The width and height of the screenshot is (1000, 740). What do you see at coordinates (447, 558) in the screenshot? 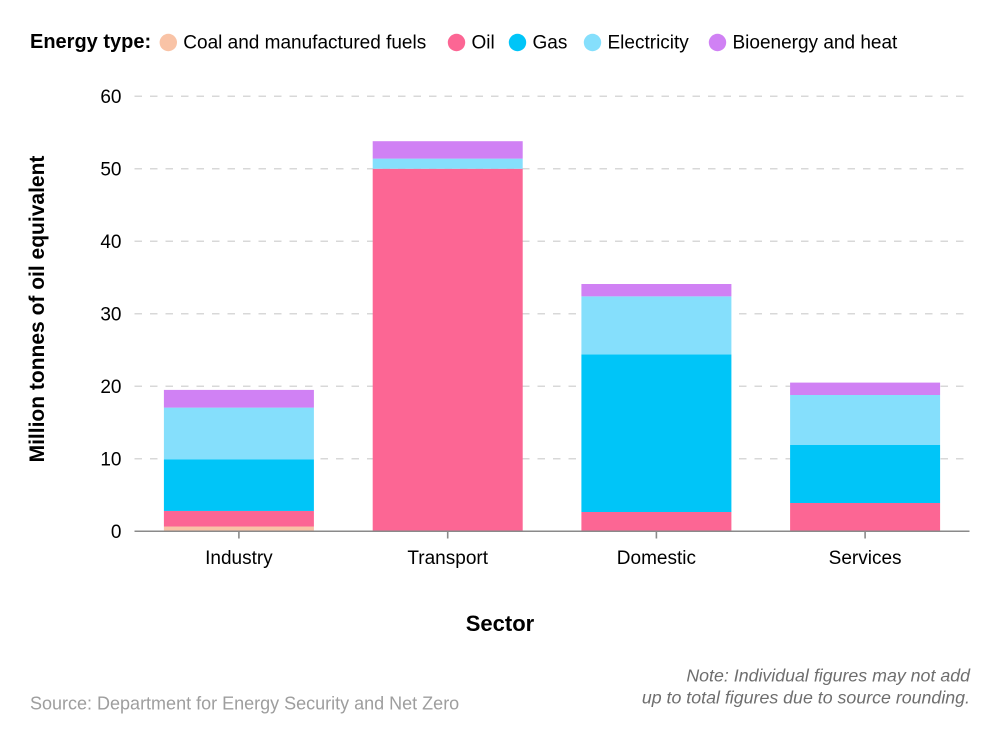
I see `svg-text: Transport` at bounding box center [447, 558].